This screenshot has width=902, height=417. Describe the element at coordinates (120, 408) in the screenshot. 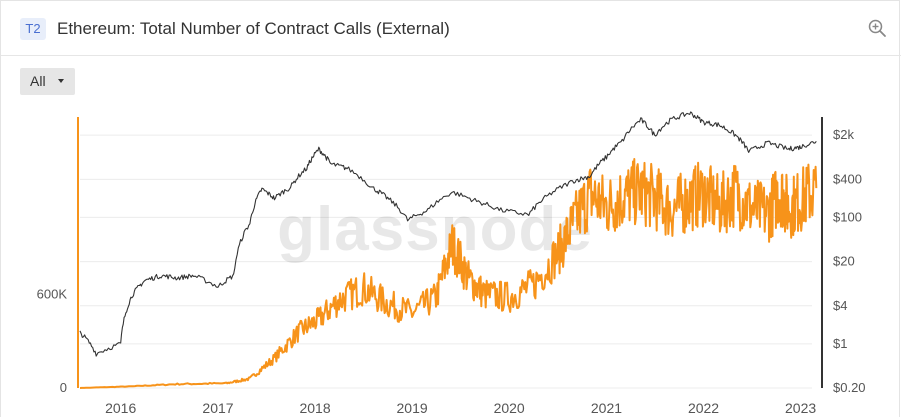

I see `x-axis-tick-label: 2016` at that location.